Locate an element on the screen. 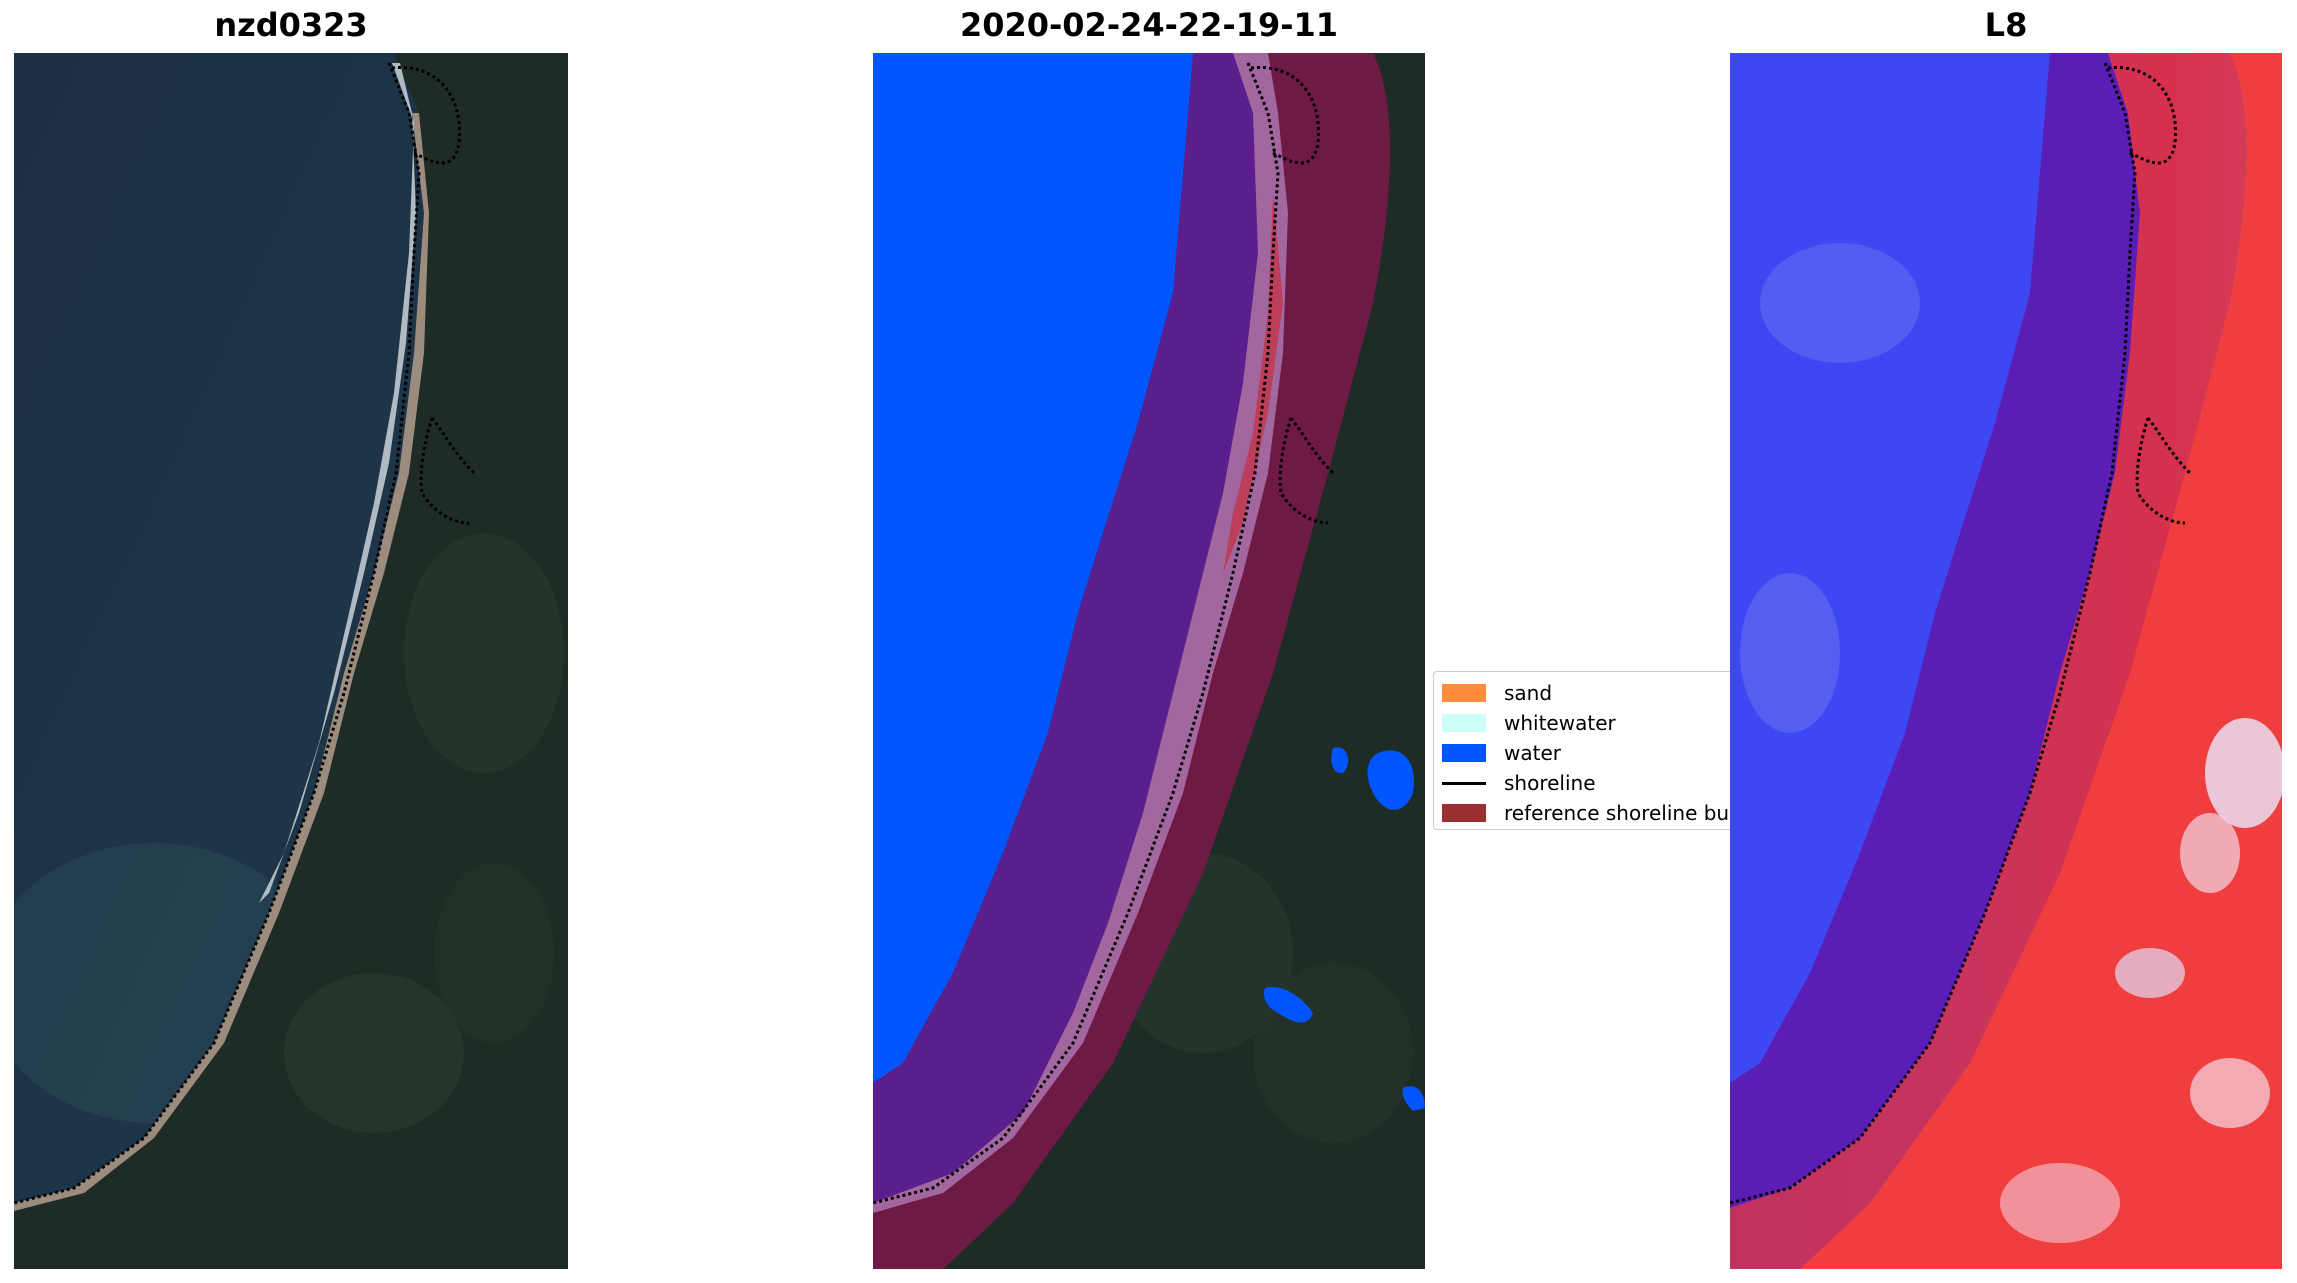 The image size is (2297, 1283). legend-item-shoreline: shoreline is located at coordinates (1519, 783).